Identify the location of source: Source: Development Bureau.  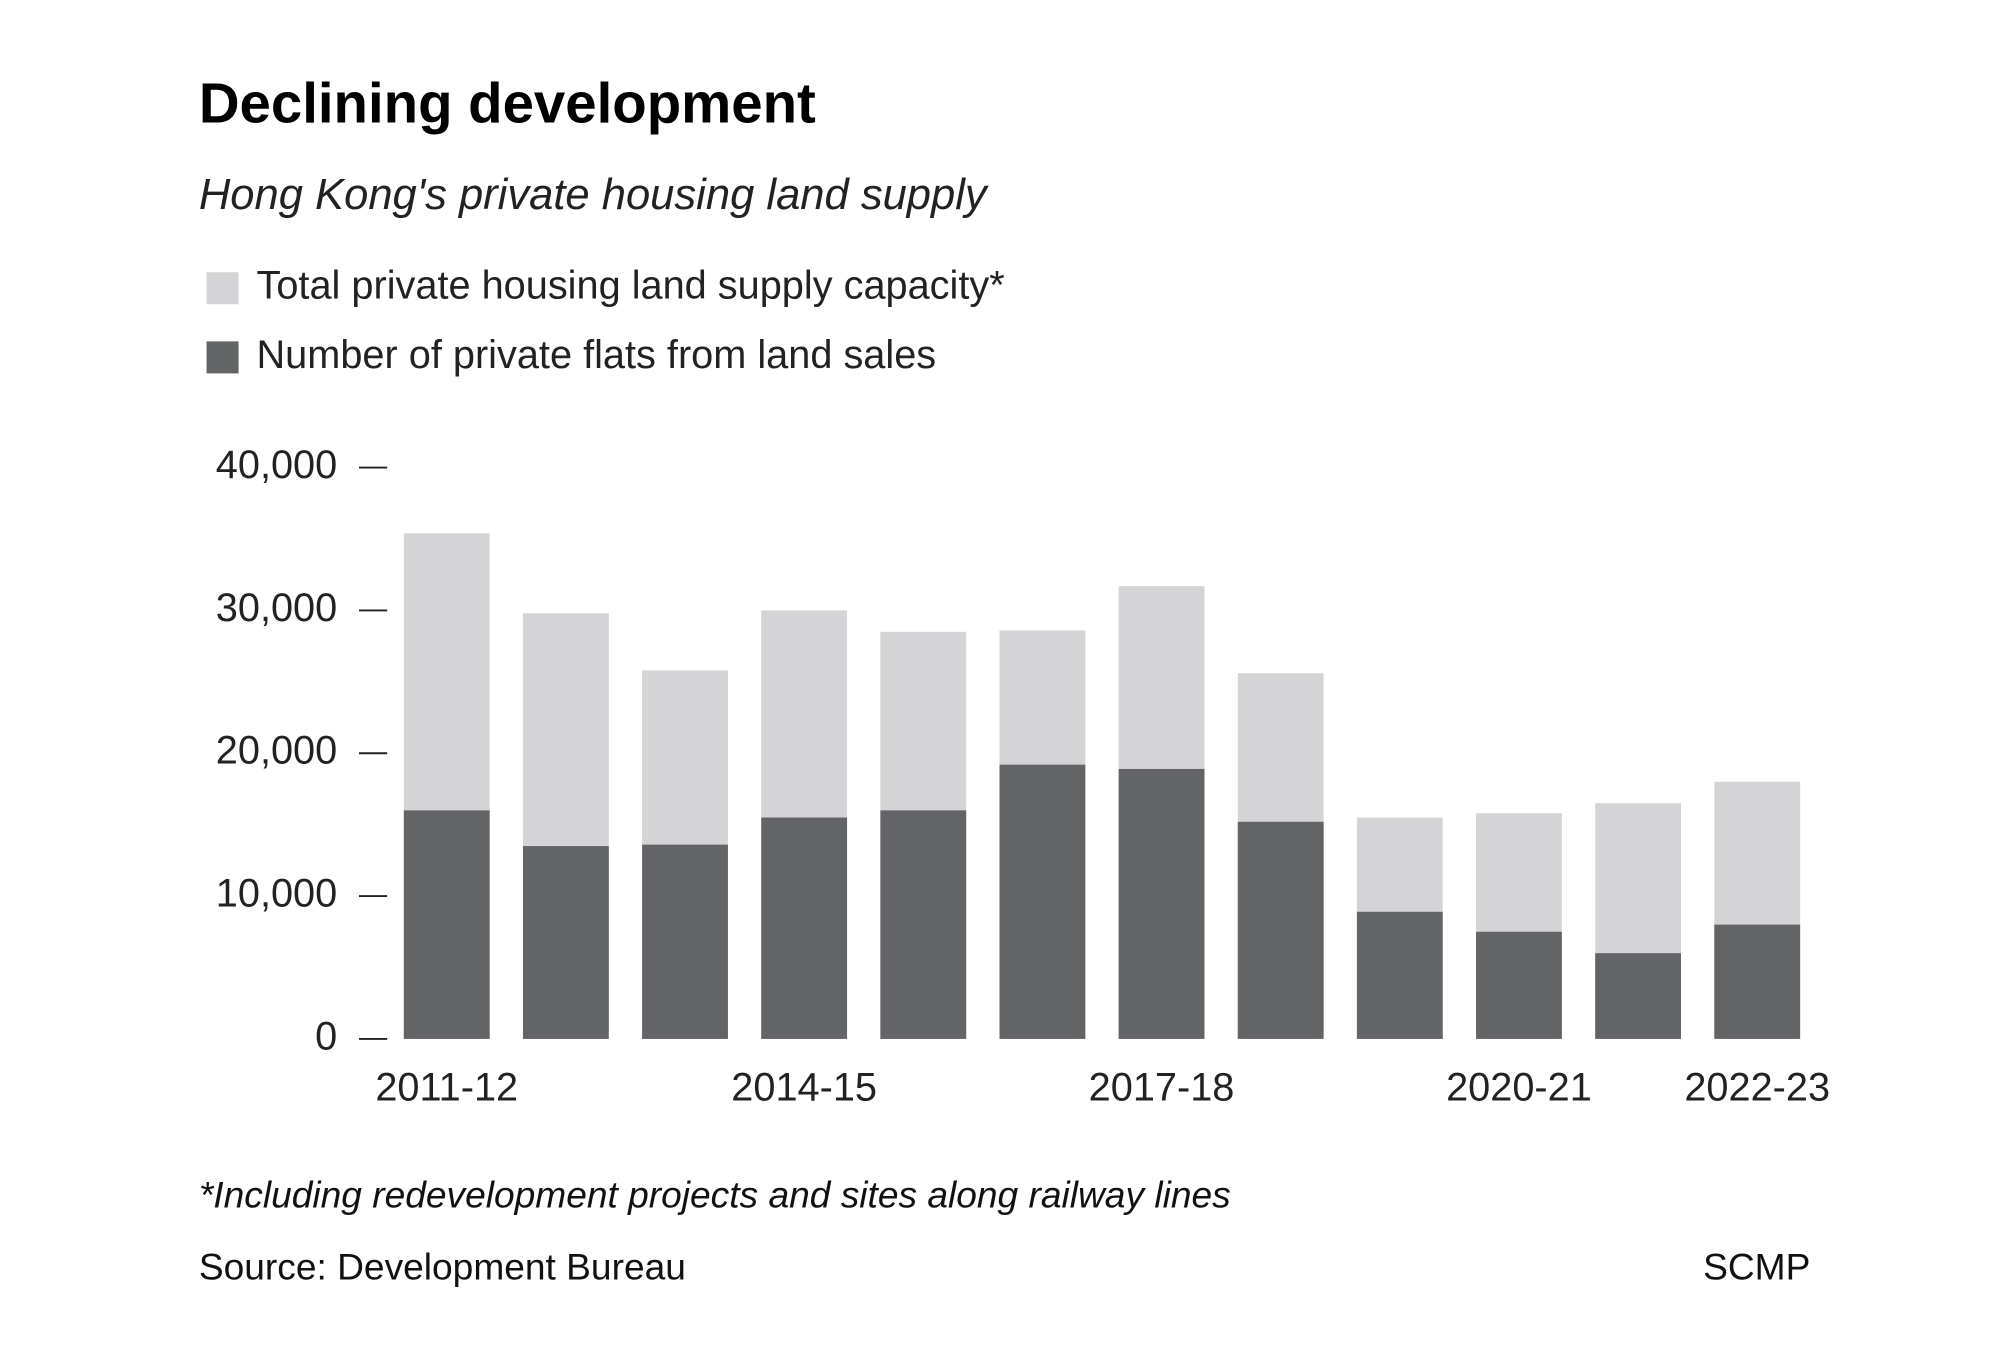
(442, 1266).